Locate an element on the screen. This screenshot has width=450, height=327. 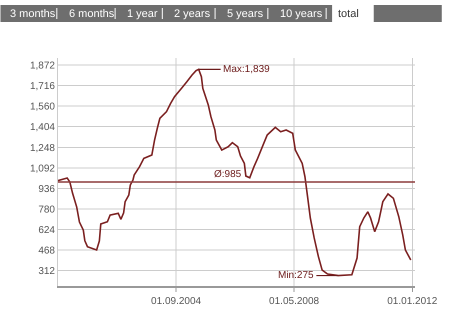
text: 3 months is located at coordinates (33, 14).